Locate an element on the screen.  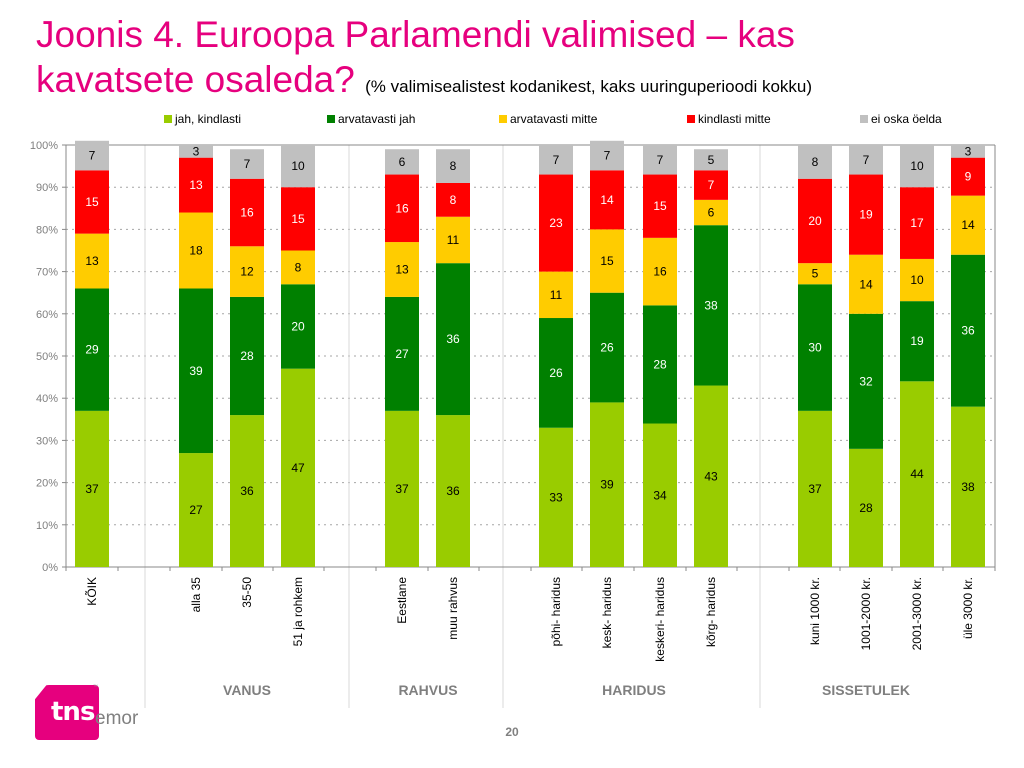
data-label: 27 is located at coordinates (196, 510).